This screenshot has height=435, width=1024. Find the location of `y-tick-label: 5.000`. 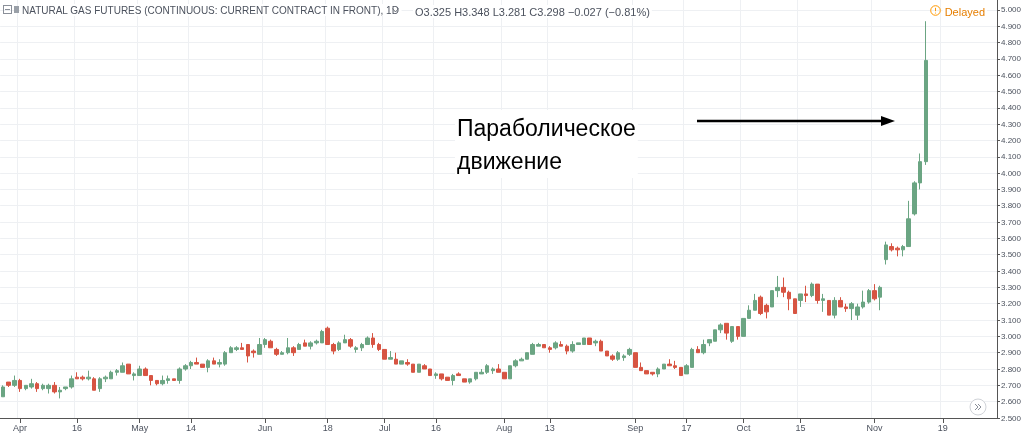

y-tick-label: 5.000 is located at coordinates (1011, 10).